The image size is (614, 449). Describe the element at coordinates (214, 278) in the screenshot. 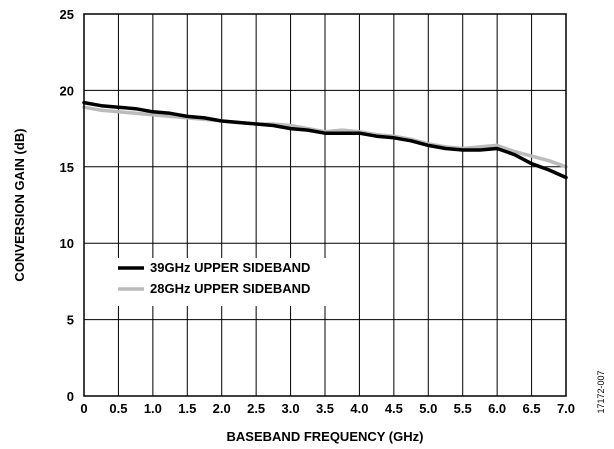

I see `legend: 39GHz UPPER SIDEBAND 28GHz UPPER SIDEBAND` at that location.